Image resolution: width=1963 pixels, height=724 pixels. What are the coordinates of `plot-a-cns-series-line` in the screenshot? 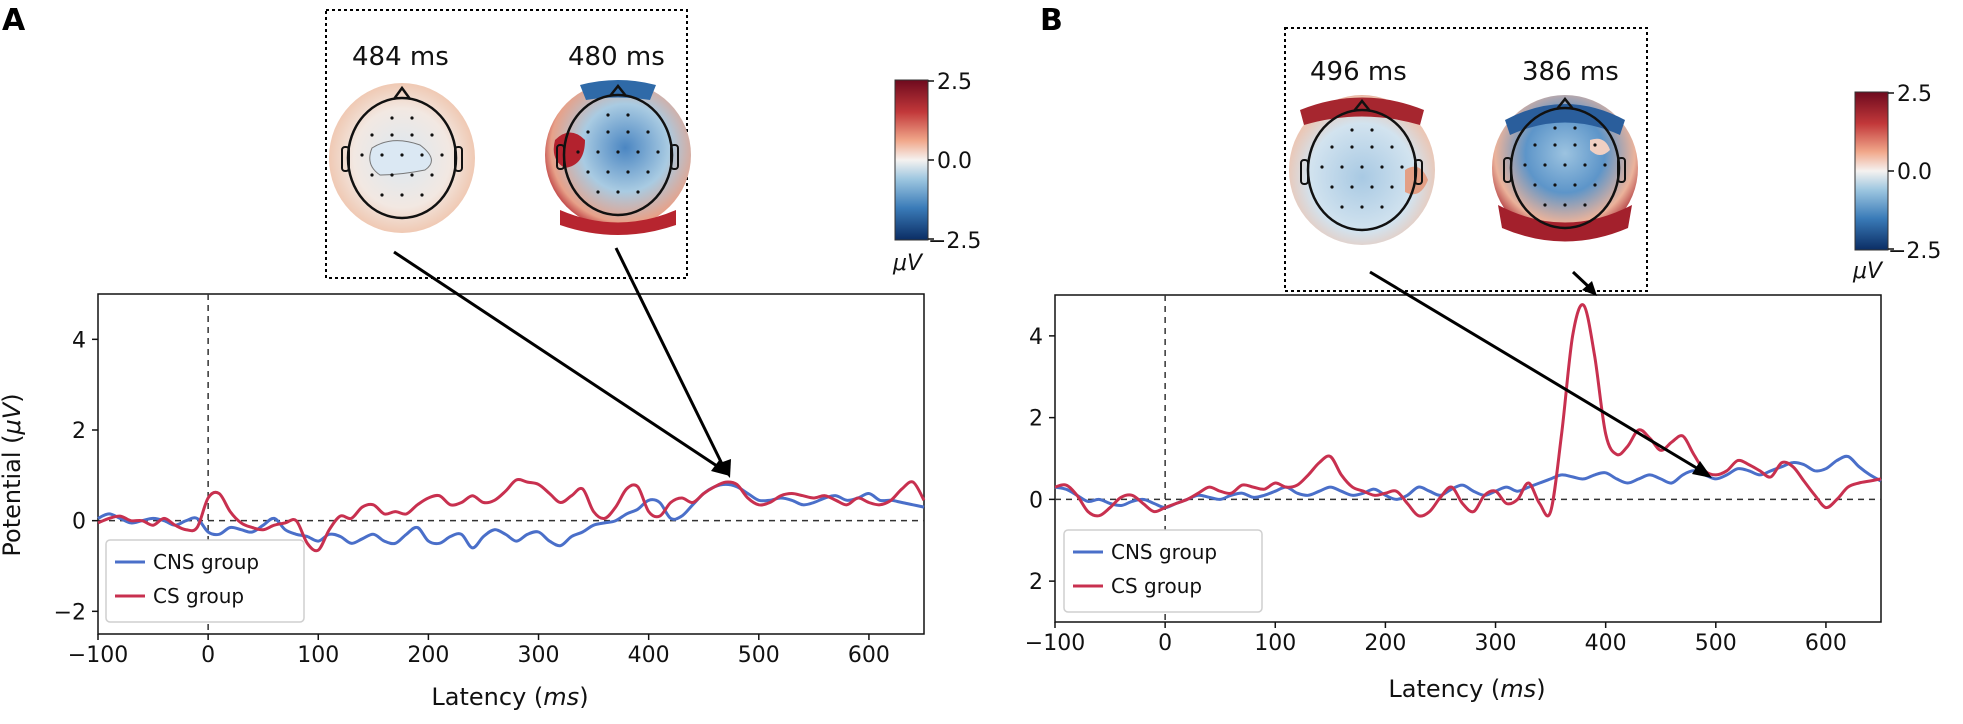 It's located at (511, 516).